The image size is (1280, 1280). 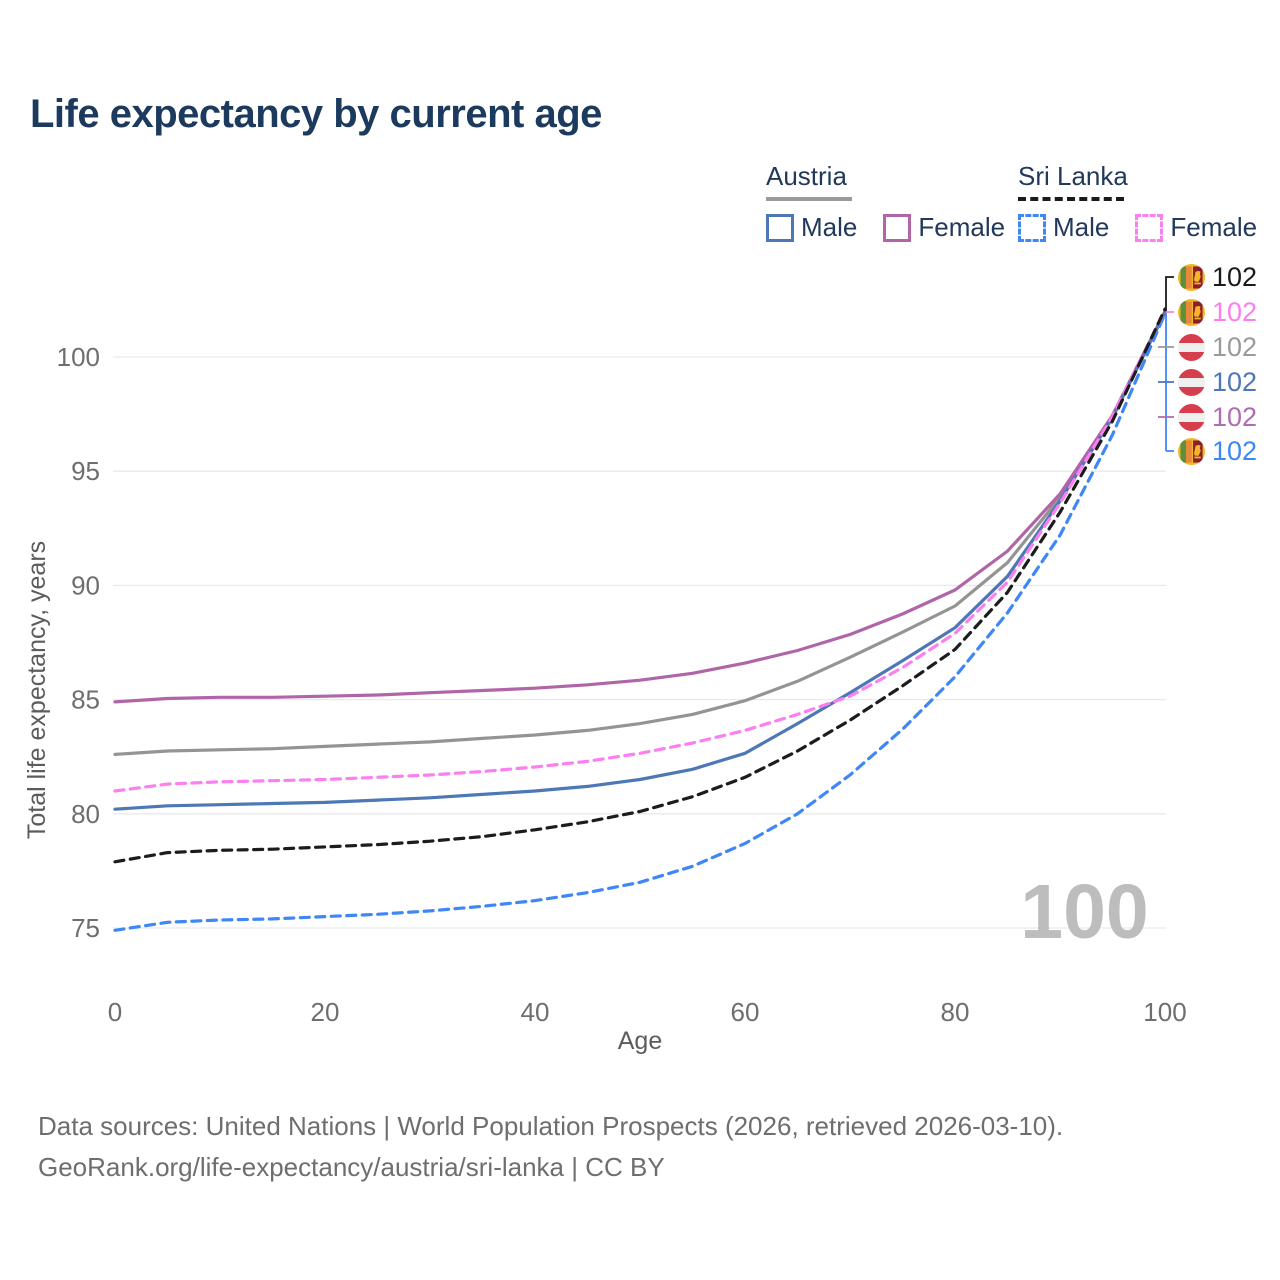 I want to click on legend-item-austria-female: Female, so click(x=944, y=227).